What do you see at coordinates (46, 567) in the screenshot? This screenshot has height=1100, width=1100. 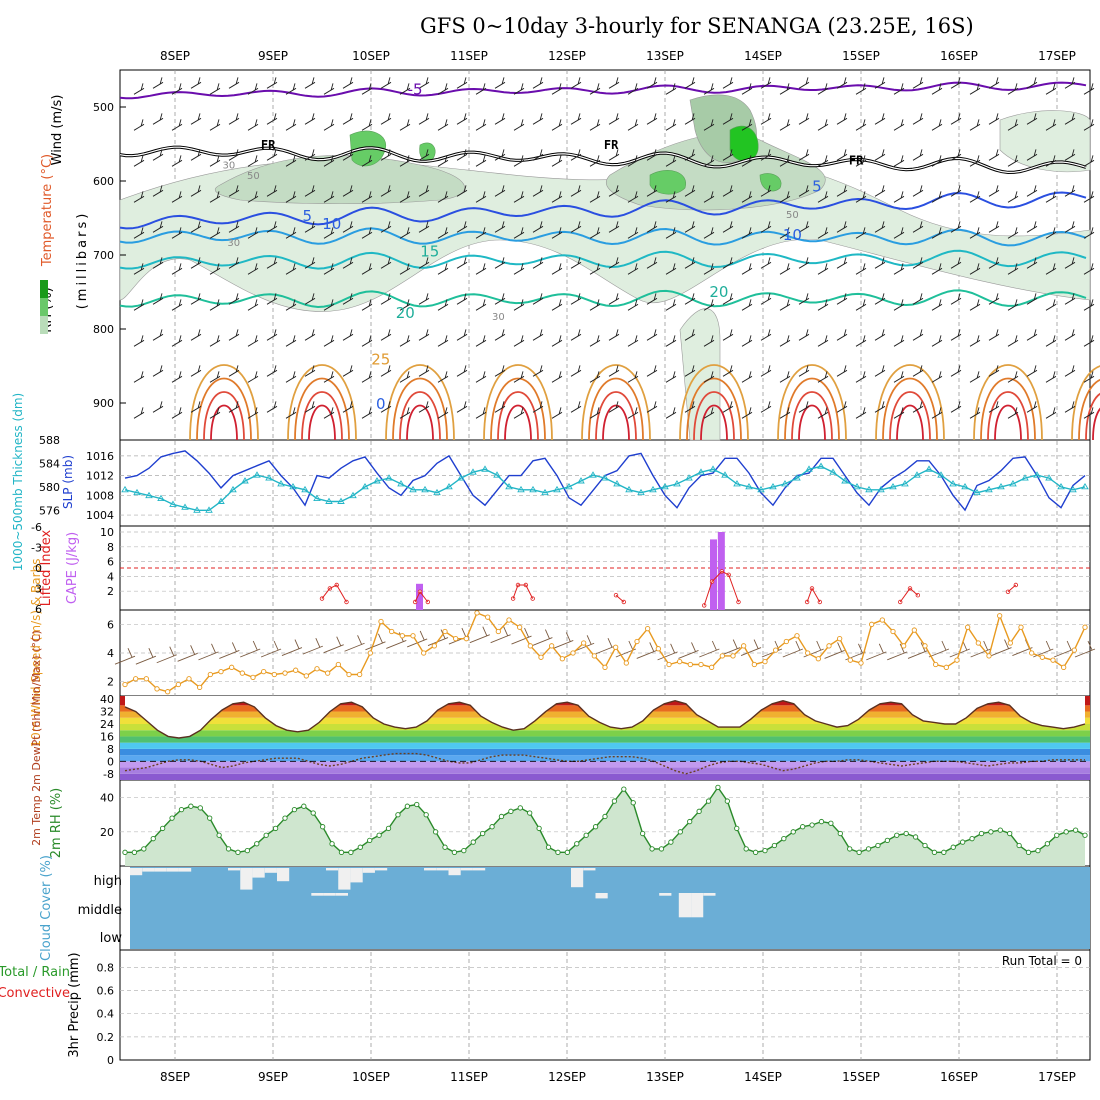 I see `ylabel-lifted-index: Lifted Index` at bounding box center [46, 567].